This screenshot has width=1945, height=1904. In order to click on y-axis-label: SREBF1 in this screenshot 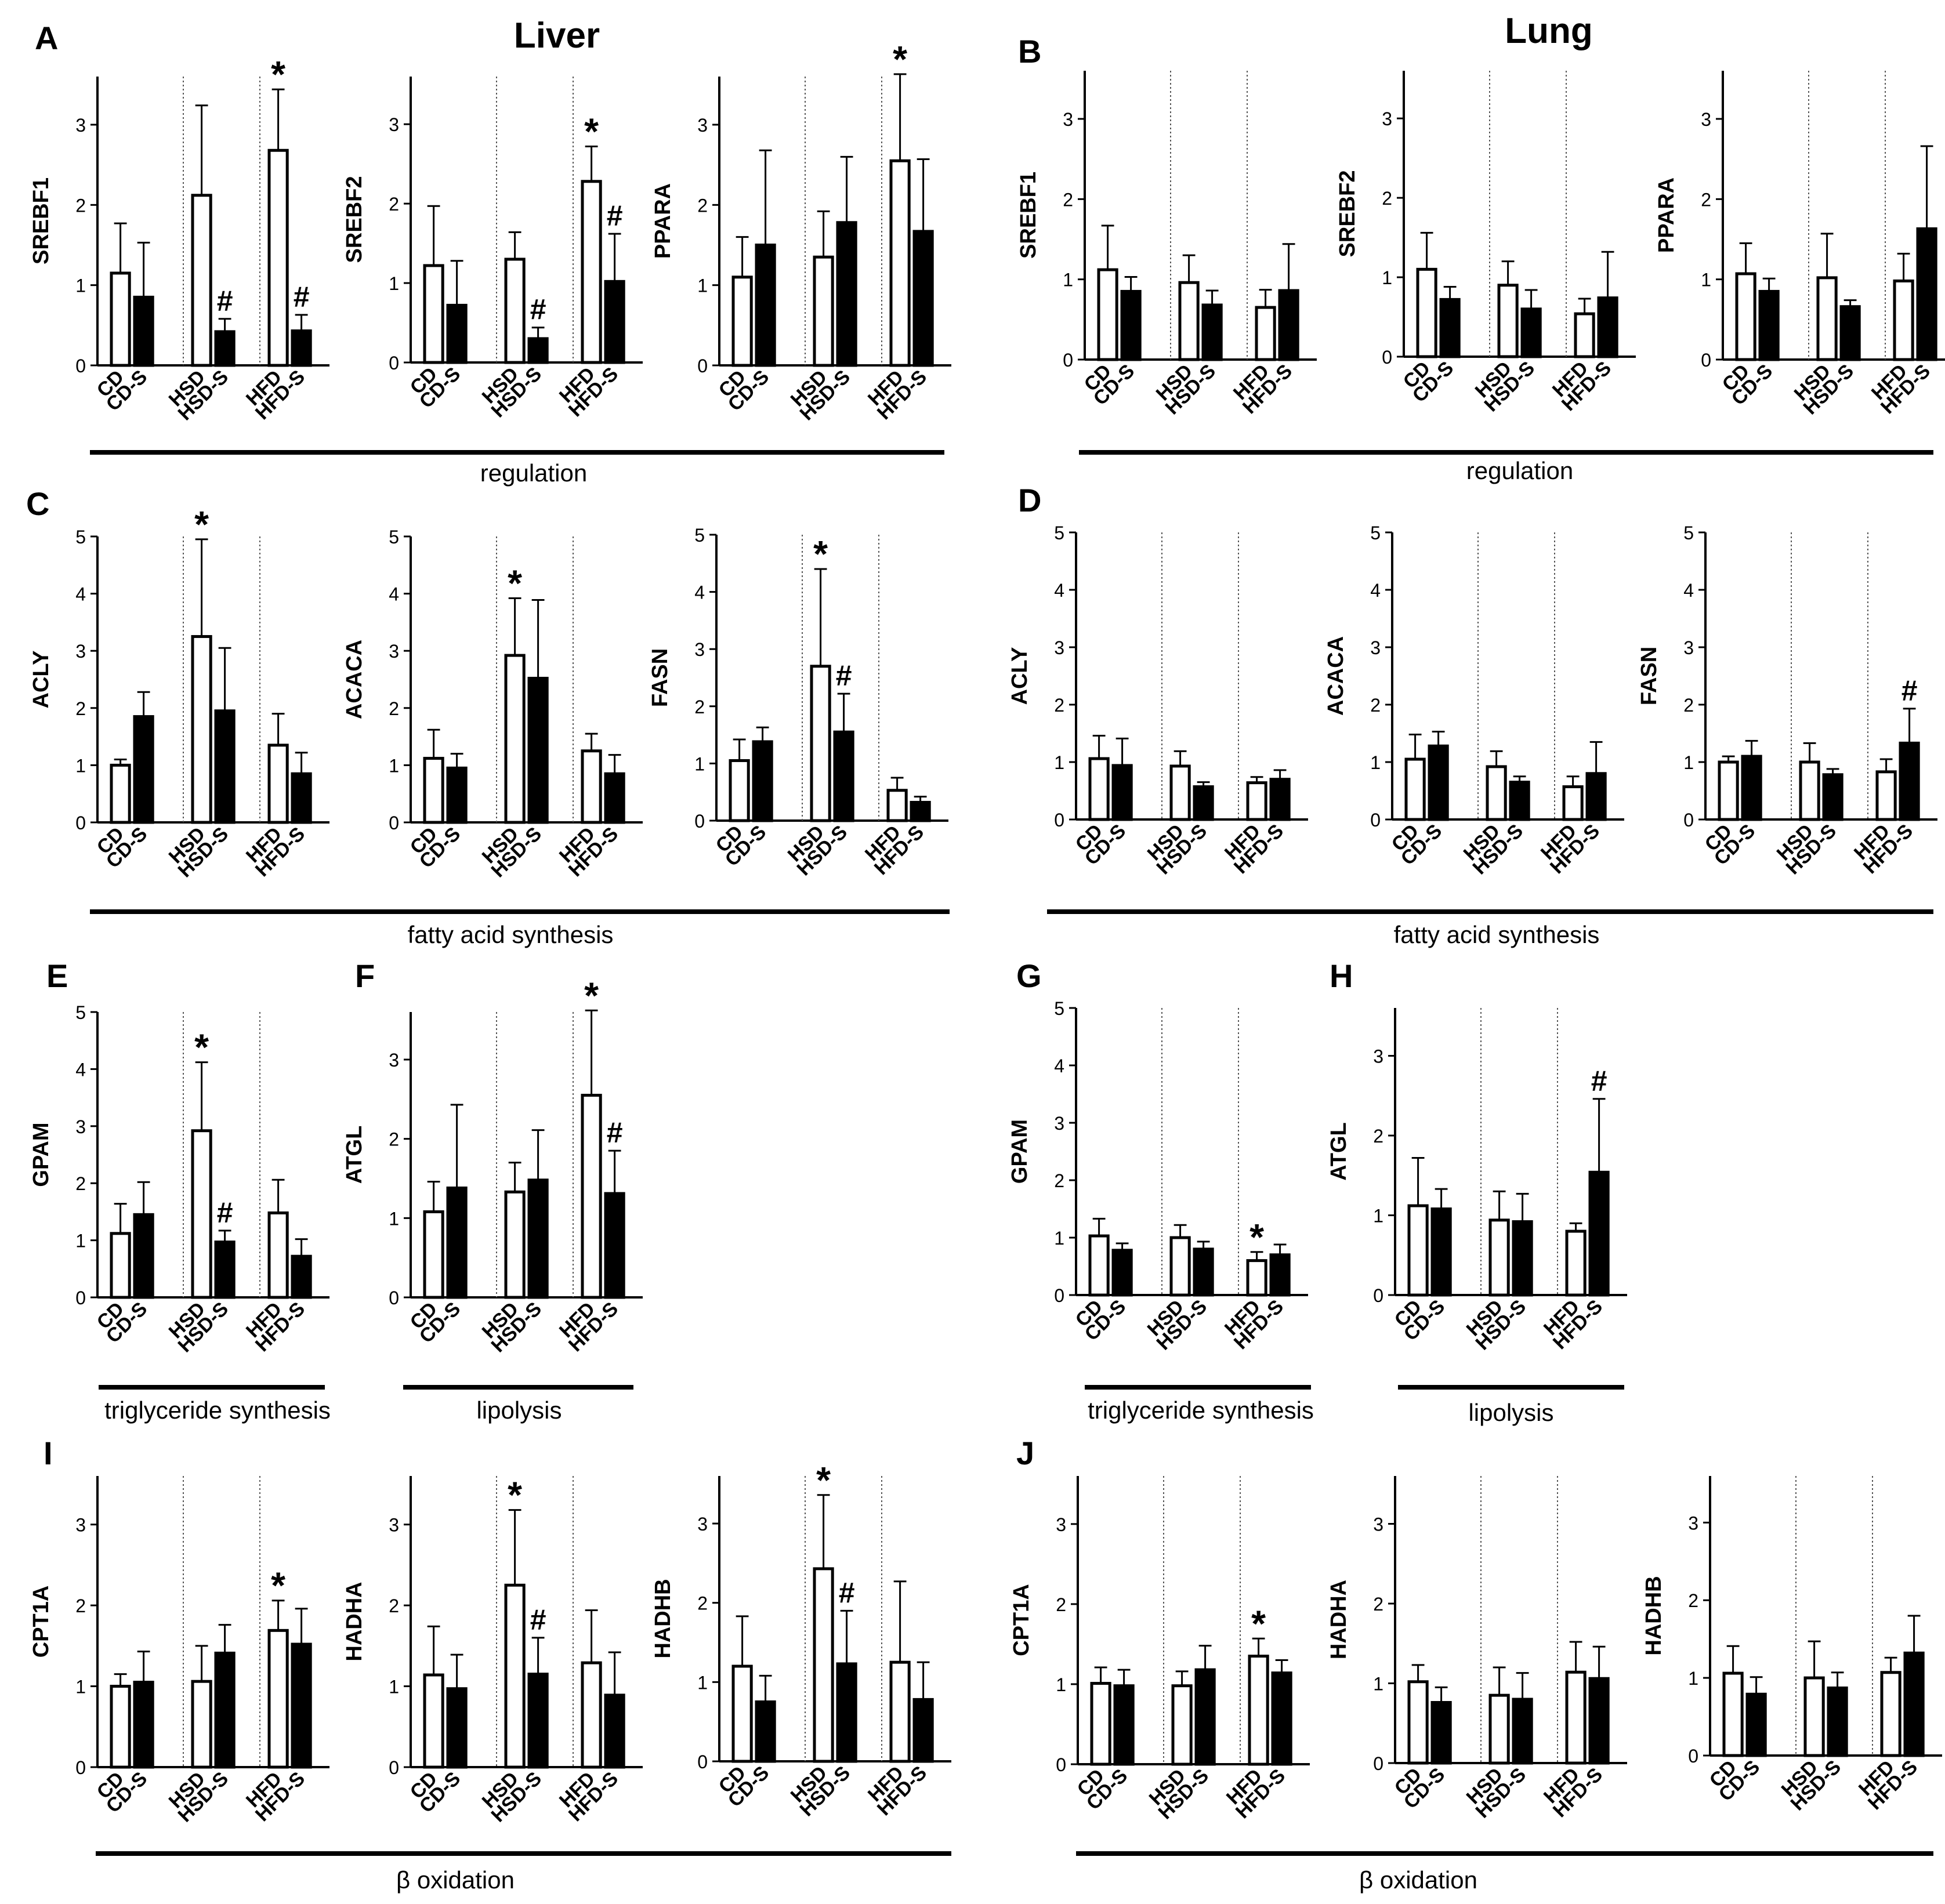, I will do `click(41, 220)`.